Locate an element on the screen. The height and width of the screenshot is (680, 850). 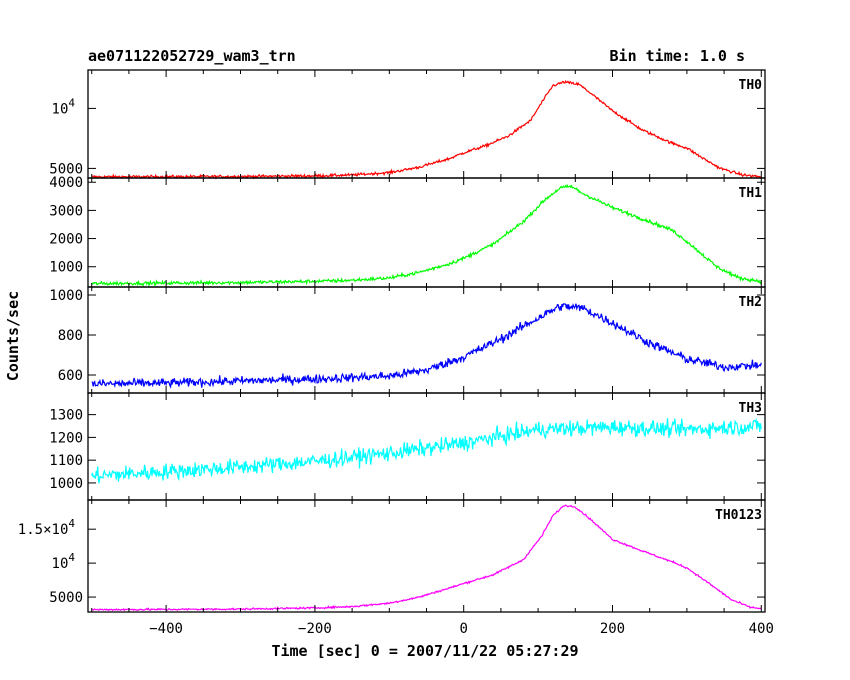
panel-label-th1: TH1 is located at coordinates (751, 193).